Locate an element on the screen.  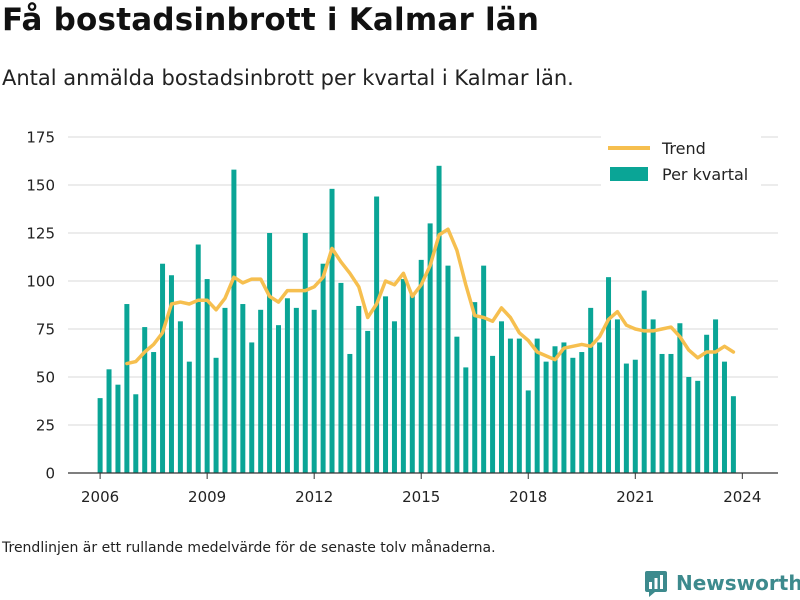
x-tick-label-2021: 2021 is located at coordinates (635, 497).